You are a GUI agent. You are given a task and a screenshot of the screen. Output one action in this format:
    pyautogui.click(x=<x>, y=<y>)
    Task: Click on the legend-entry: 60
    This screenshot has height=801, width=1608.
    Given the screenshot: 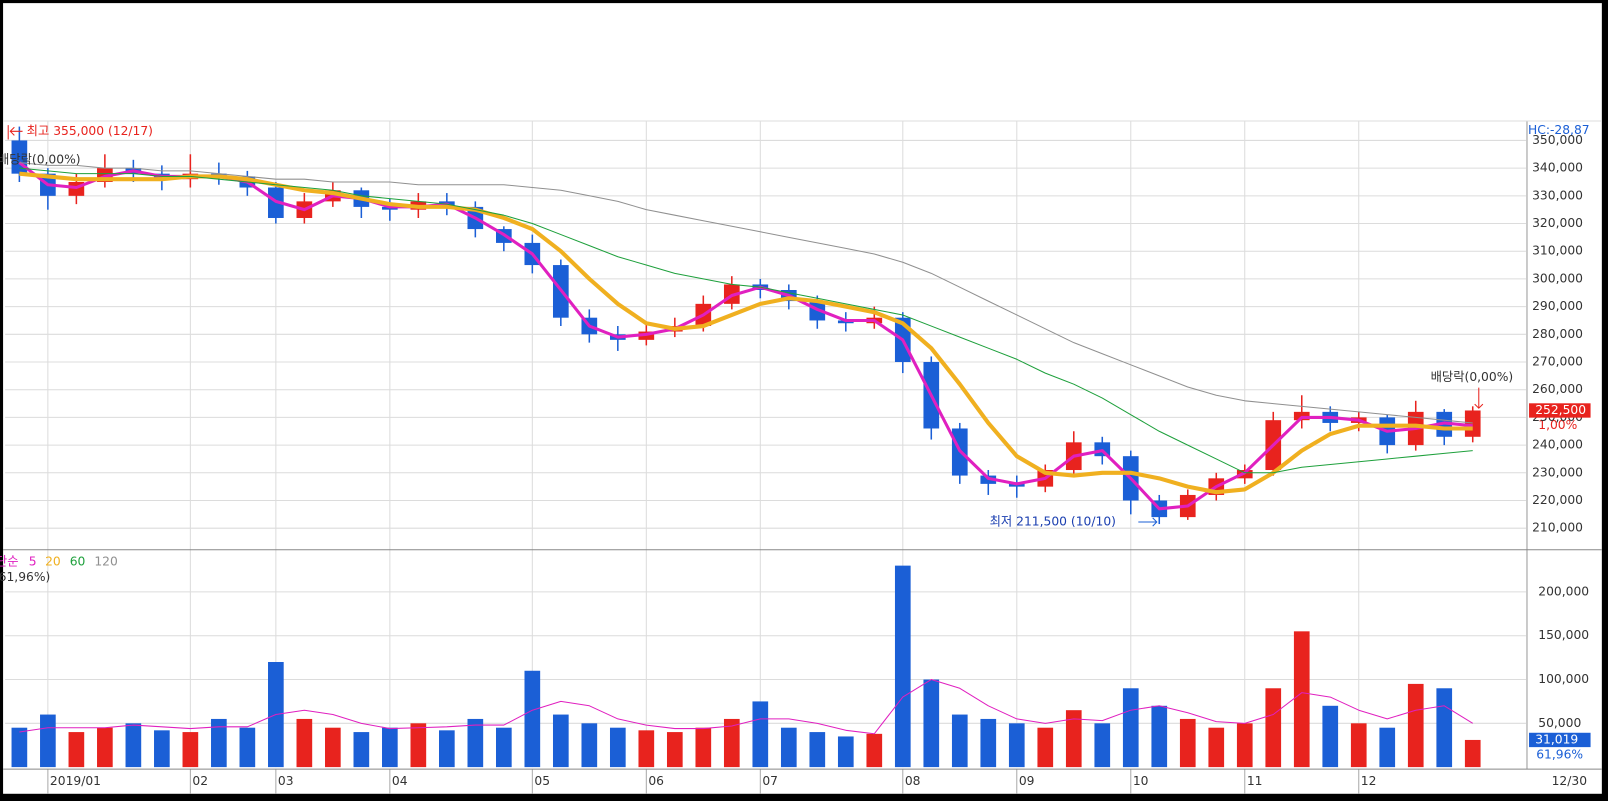 What is the action you would take?
    pyautogui.click(x=78, y=562)
    